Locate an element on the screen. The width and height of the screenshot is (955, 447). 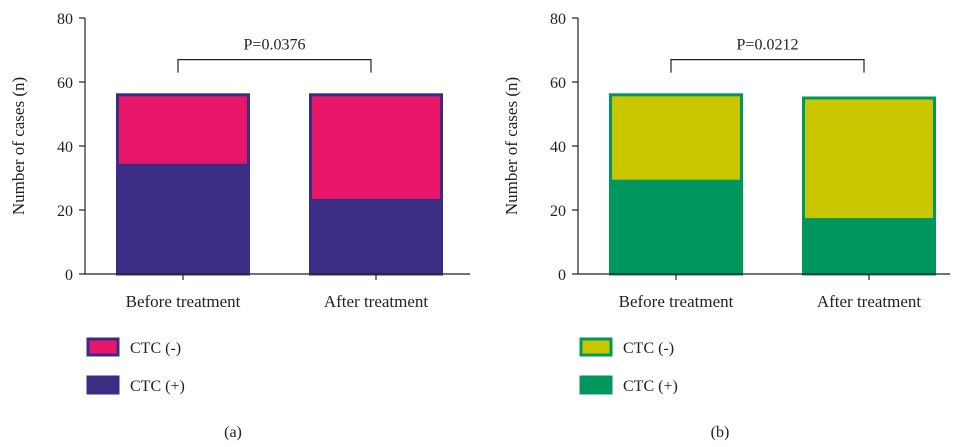
panel-label: (a) is located at coordinates (233, 432).